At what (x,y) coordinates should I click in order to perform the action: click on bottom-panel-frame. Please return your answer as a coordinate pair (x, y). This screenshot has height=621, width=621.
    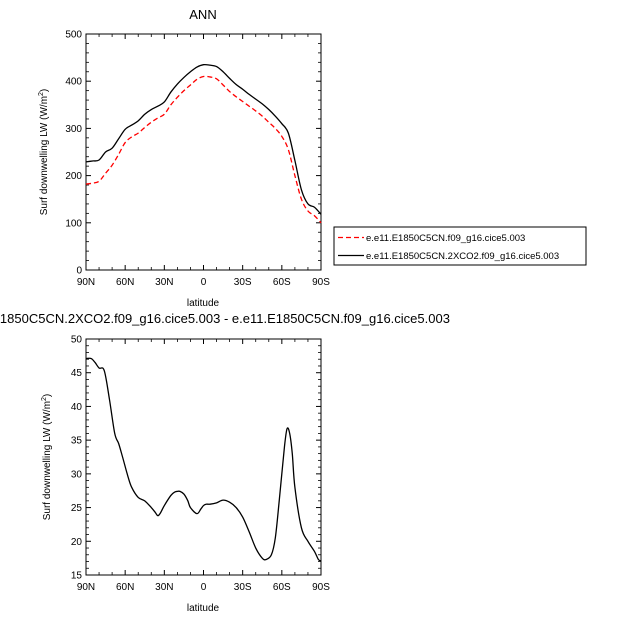
    Looking at the image, I should click on (203, 457).